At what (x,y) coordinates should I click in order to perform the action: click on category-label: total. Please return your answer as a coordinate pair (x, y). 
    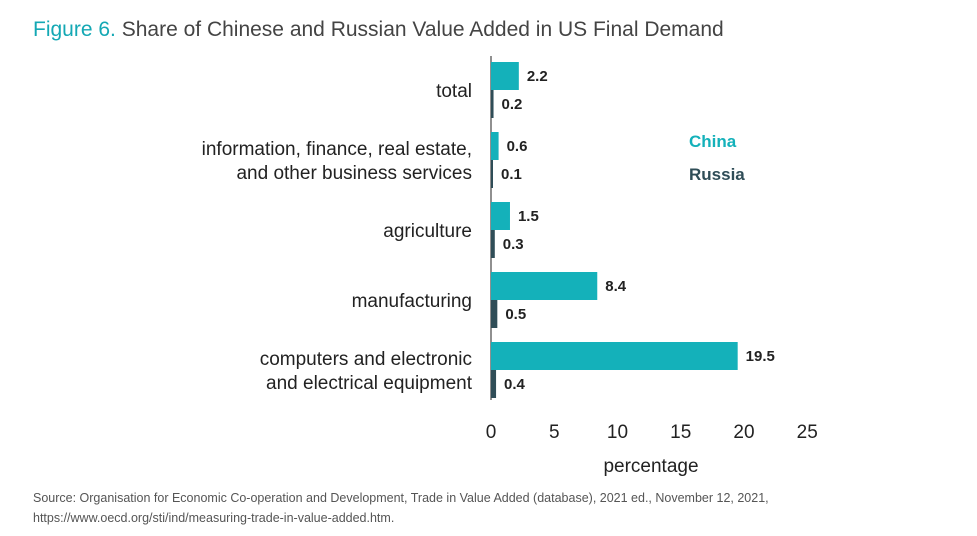
    Looking at the image, I should click on (454, 91).